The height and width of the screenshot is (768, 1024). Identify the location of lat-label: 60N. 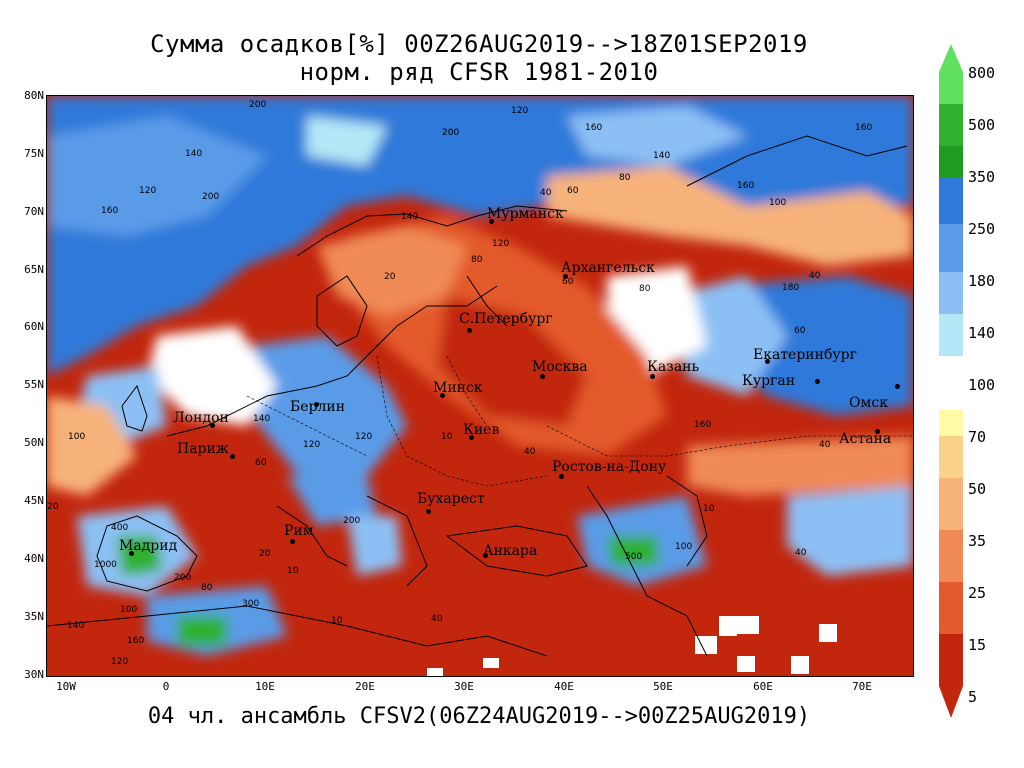
(34, 326).